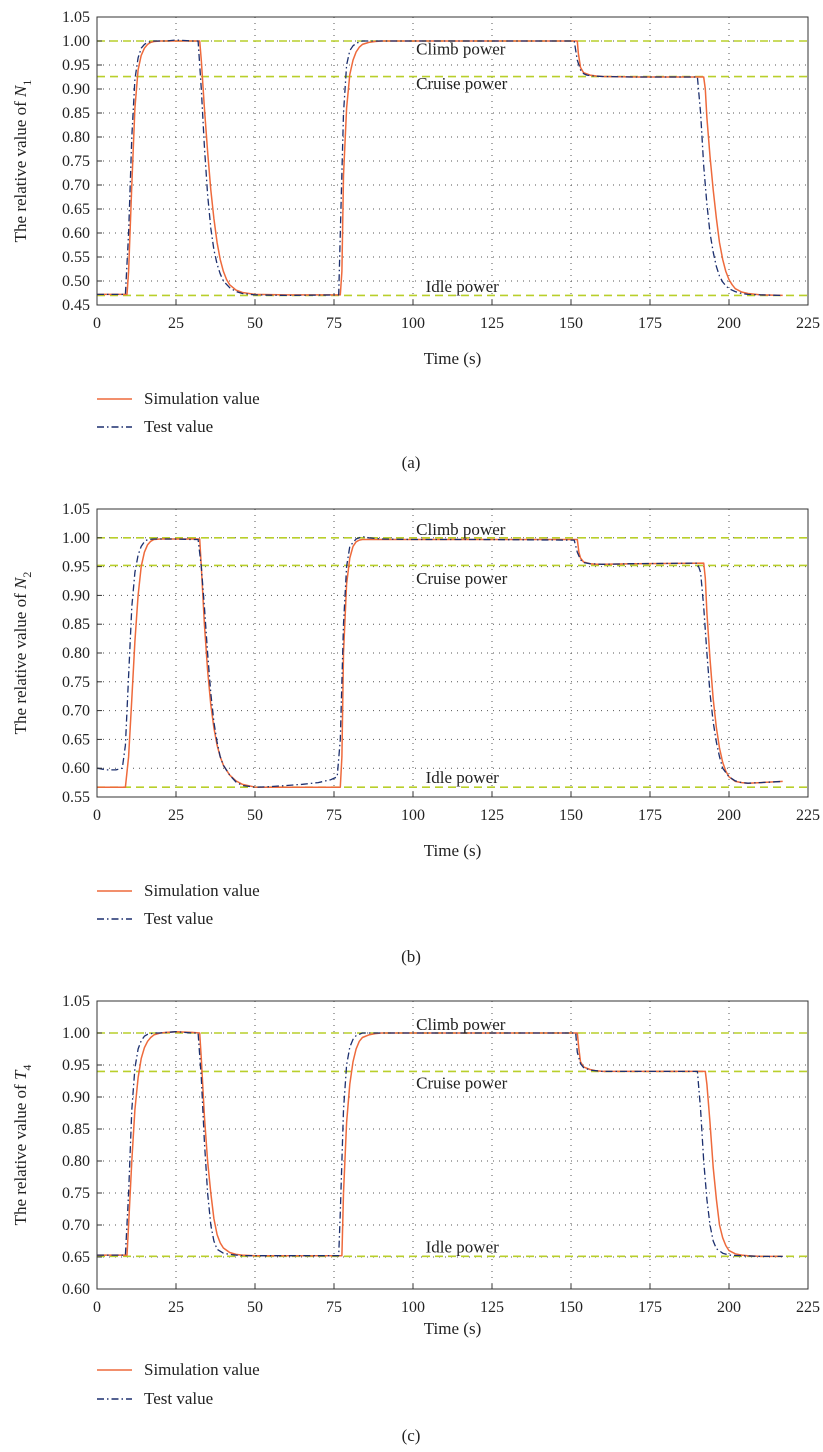 The image size is (823, 1452). I want to click on panel-label: (a), so click(411, 462).